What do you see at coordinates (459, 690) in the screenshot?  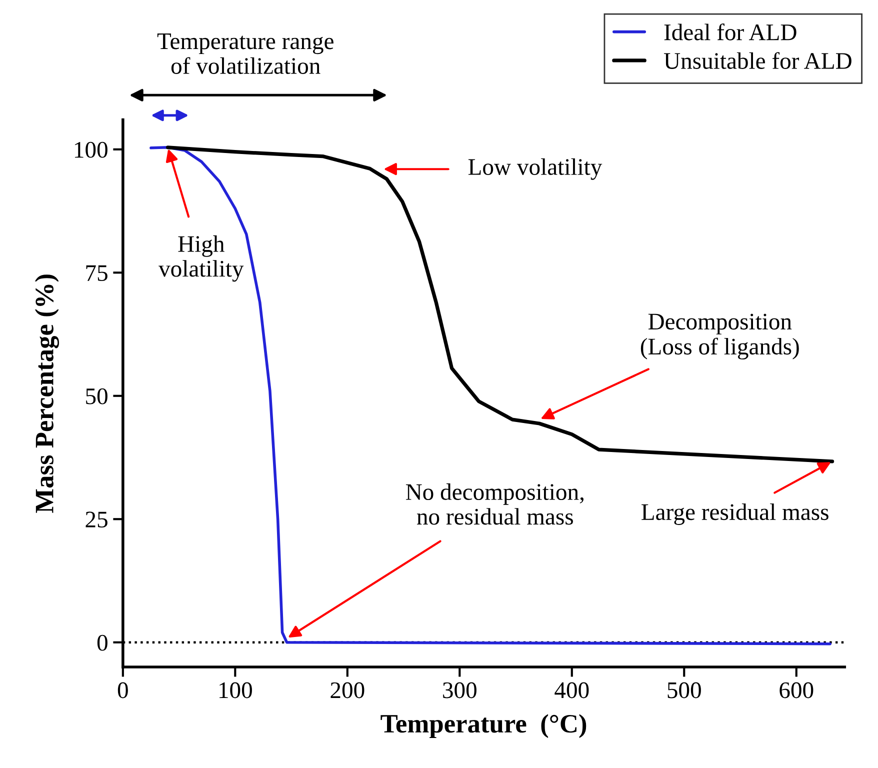 I see `x-tick-label: 300` at bounding box center [459, 690].